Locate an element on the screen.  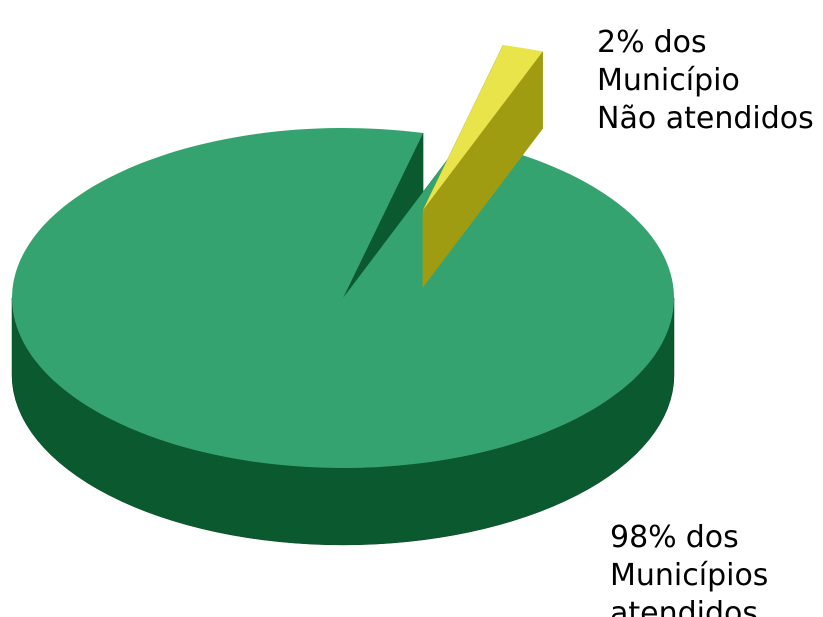
slice-category-label: atendidos is located at coordinates (684, 606).